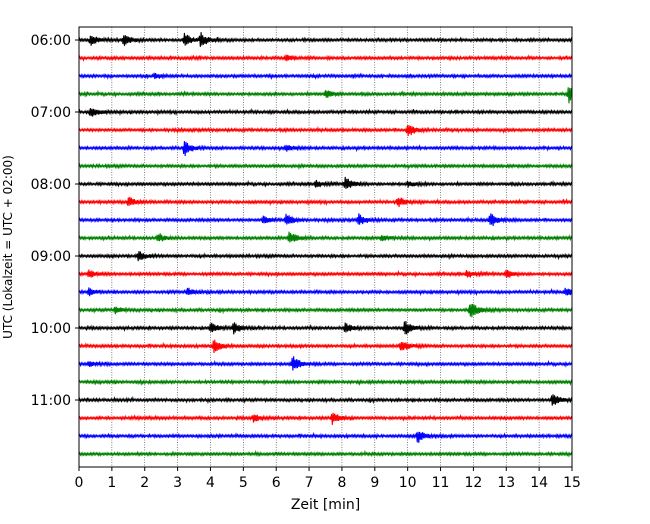 This screenshot has width=650, height=524. I want to click on x-tick-label: 0, so click(79, 483).